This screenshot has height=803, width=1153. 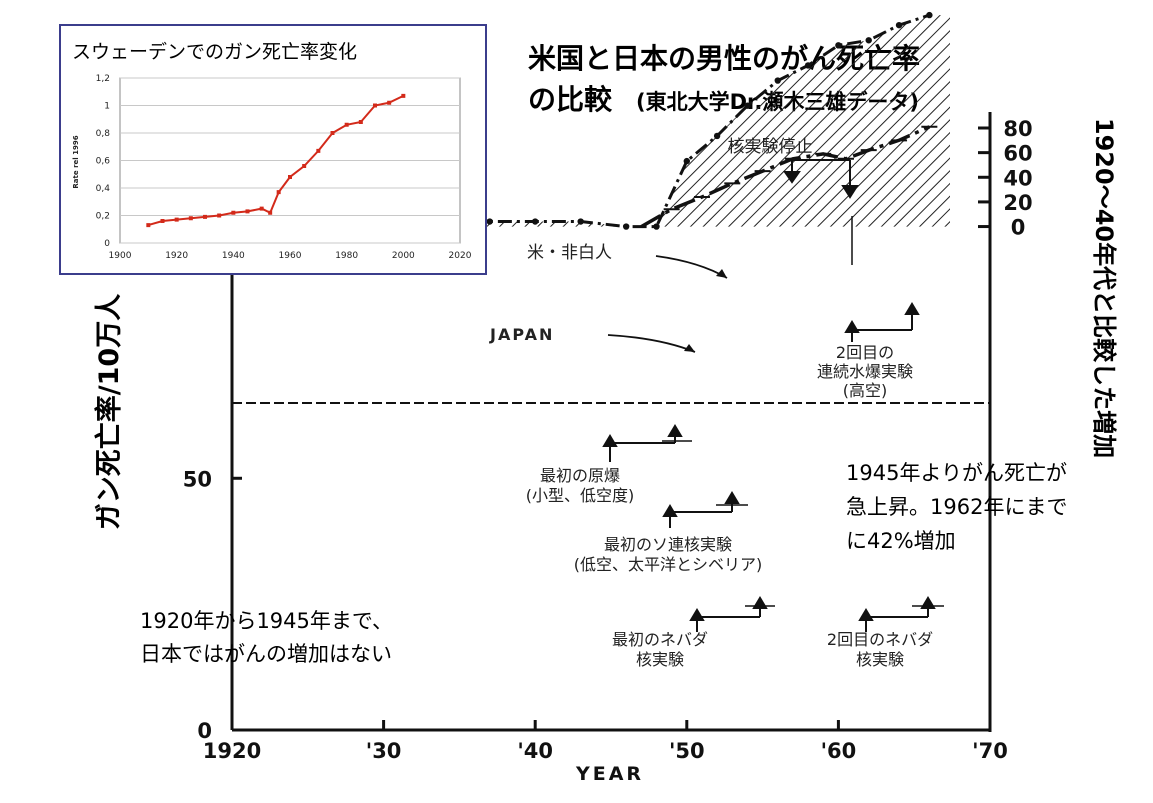 What do you see at coordinates (103, 134) in the screenshot?
I see `inset-y-tick-label: 0,8` at bounding box center [103, 134].